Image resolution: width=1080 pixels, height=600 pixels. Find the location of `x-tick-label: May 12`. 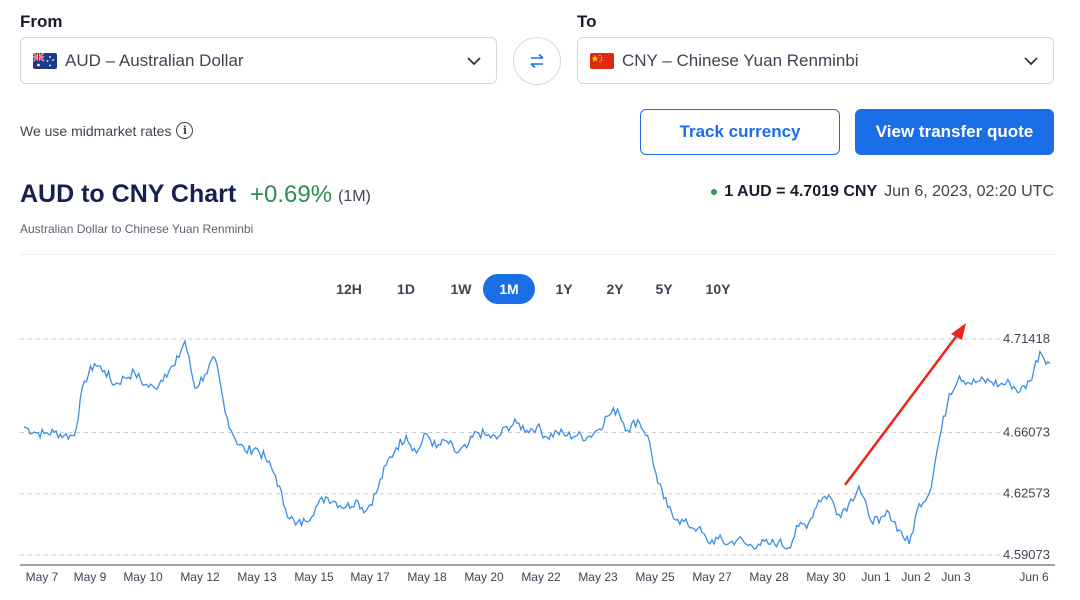

x-tick-label: May 12 is located at coordinates (200, 577).